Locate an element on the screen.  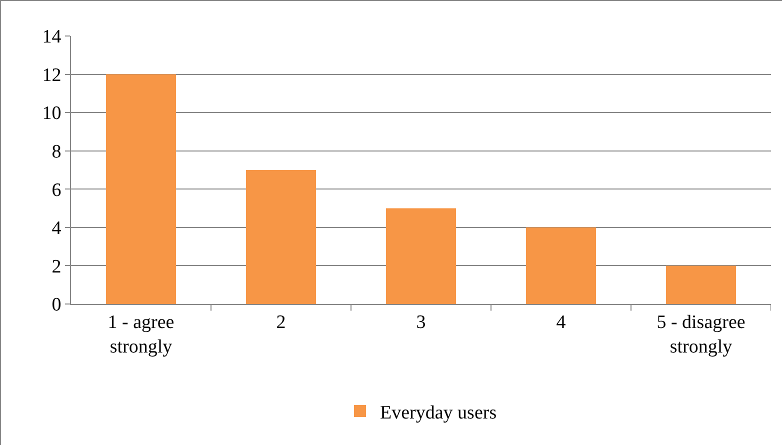
x-tick-label: 4 is located at coordinates (561, 322).